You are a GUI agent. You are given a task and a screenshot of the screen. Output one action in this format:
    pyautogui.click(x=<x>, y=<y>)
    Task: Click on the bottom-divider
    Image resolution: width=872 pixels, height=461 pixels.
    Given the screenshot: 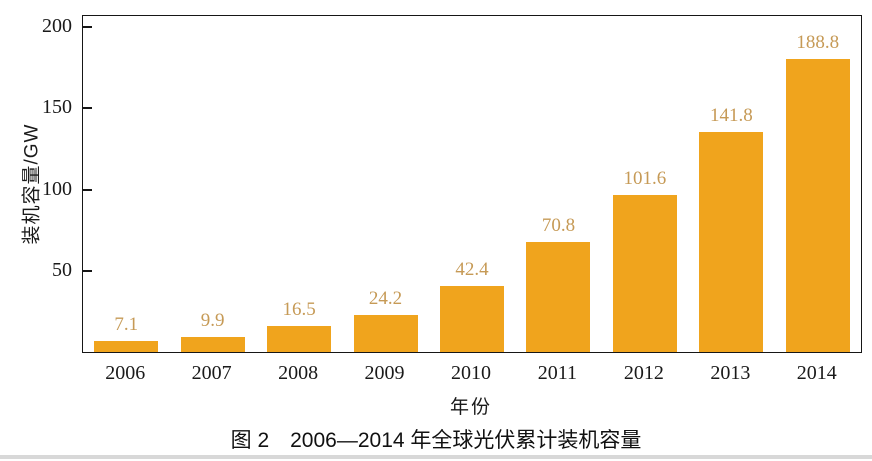 What is the action you would take?
    pyautogui.click(x=436, y=457)
    